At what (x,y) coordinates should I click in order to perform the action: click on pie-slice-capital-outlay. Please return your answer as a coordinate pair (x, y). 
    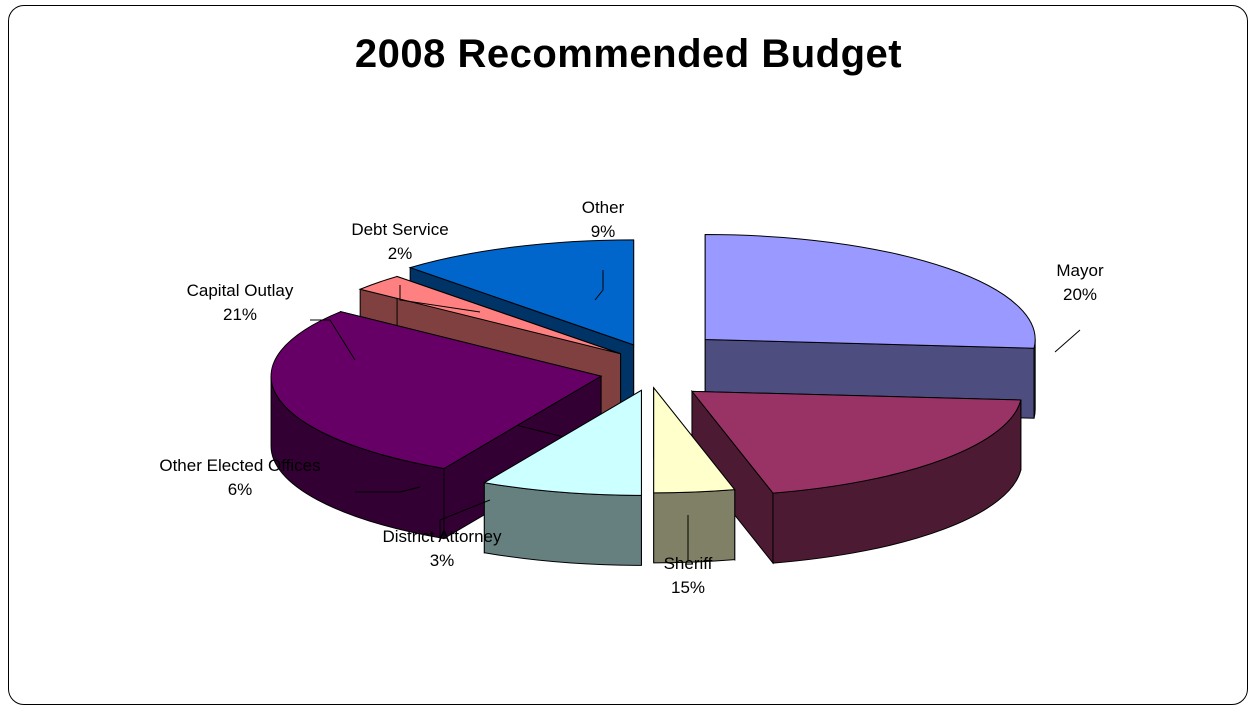
    Looking at the image, I should click on (436, 425).